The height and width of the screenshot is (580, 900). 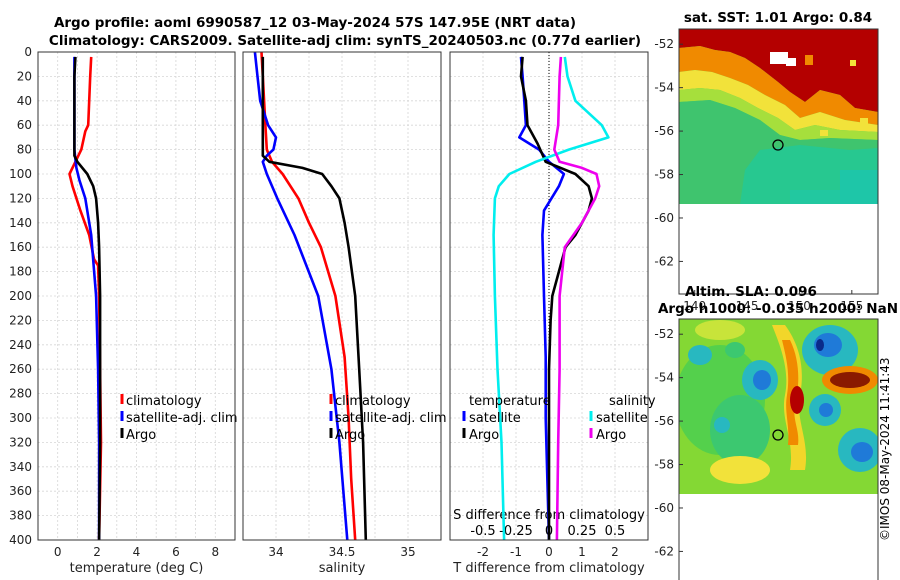 What do you see at coordinates (137, 552) in the screenshot?
I see `x-tick-label: 4` at bounding box center [137, 552].